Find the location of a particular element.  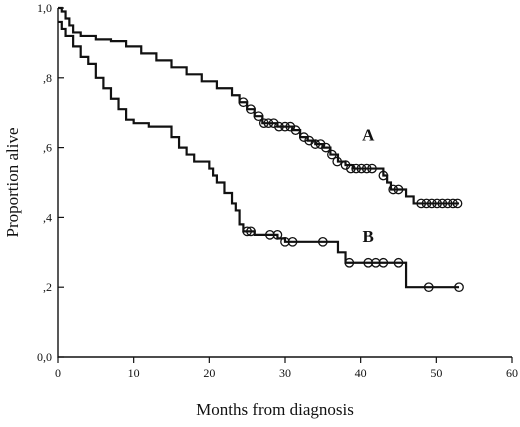

y-tick-label: 0,0 is located at coordinates (44, 357).